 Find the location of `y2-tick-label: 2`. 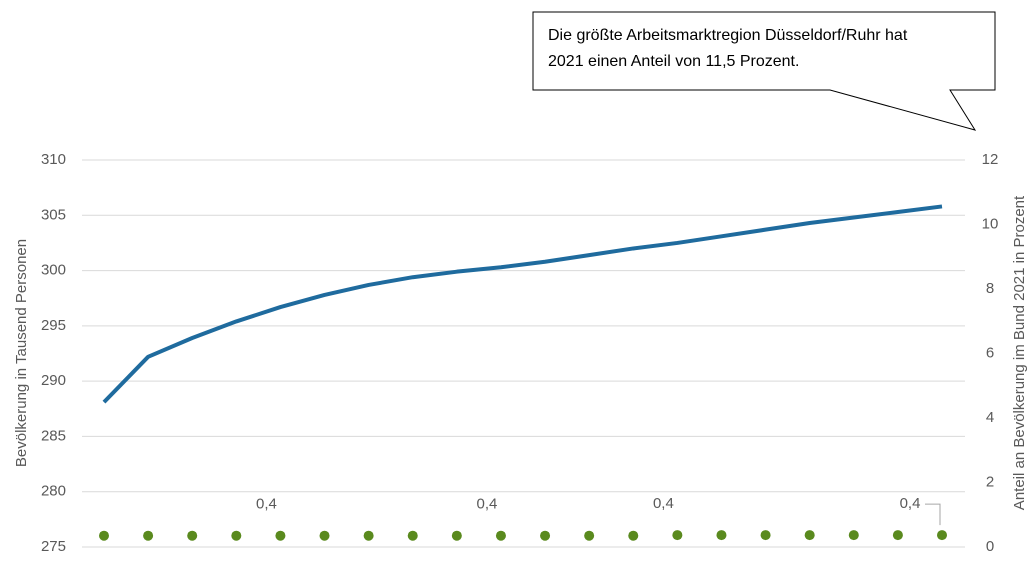

y2-tick-label: 2 is located at coordinates (990, 481).